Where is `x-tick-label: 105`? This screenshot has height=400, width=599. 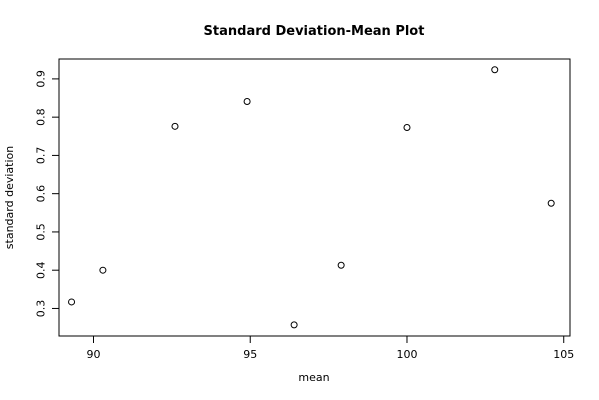 x-tick-label: 105 is located at coordinates (563, 354).